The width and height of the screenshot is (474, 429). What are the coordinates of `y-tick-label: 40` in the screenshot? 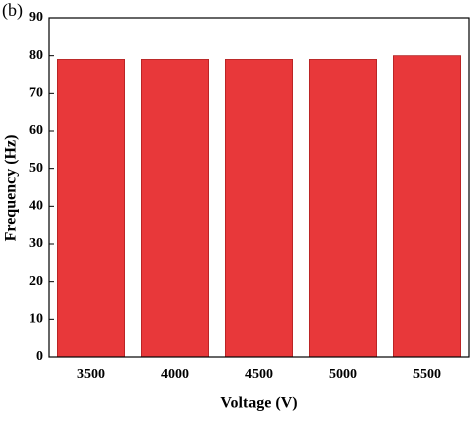 It's located at (36, 206).